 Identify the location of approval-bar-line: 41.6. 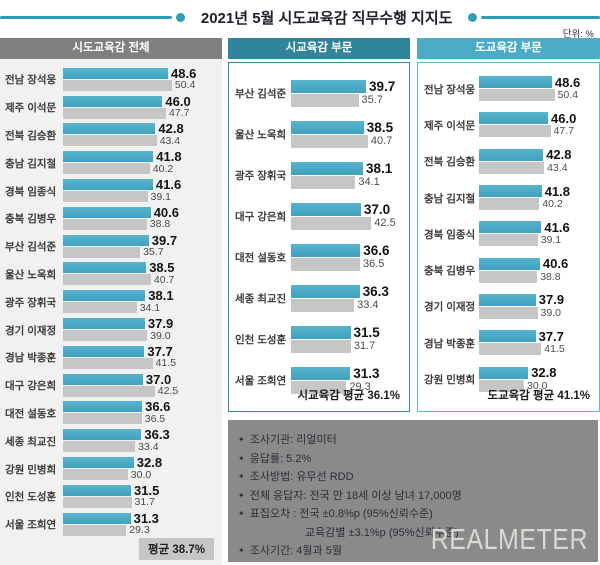
(539, 227).